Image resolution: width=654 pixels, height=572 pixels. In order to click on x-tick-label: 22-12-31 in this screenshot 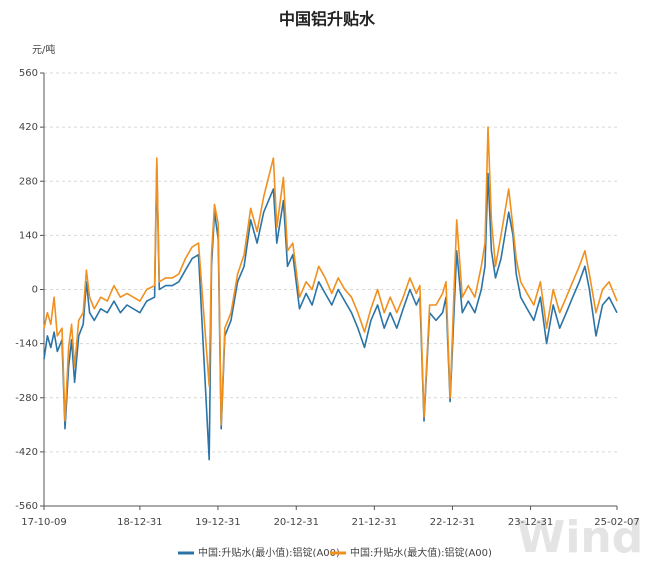, I will do `click(452, 522)`.